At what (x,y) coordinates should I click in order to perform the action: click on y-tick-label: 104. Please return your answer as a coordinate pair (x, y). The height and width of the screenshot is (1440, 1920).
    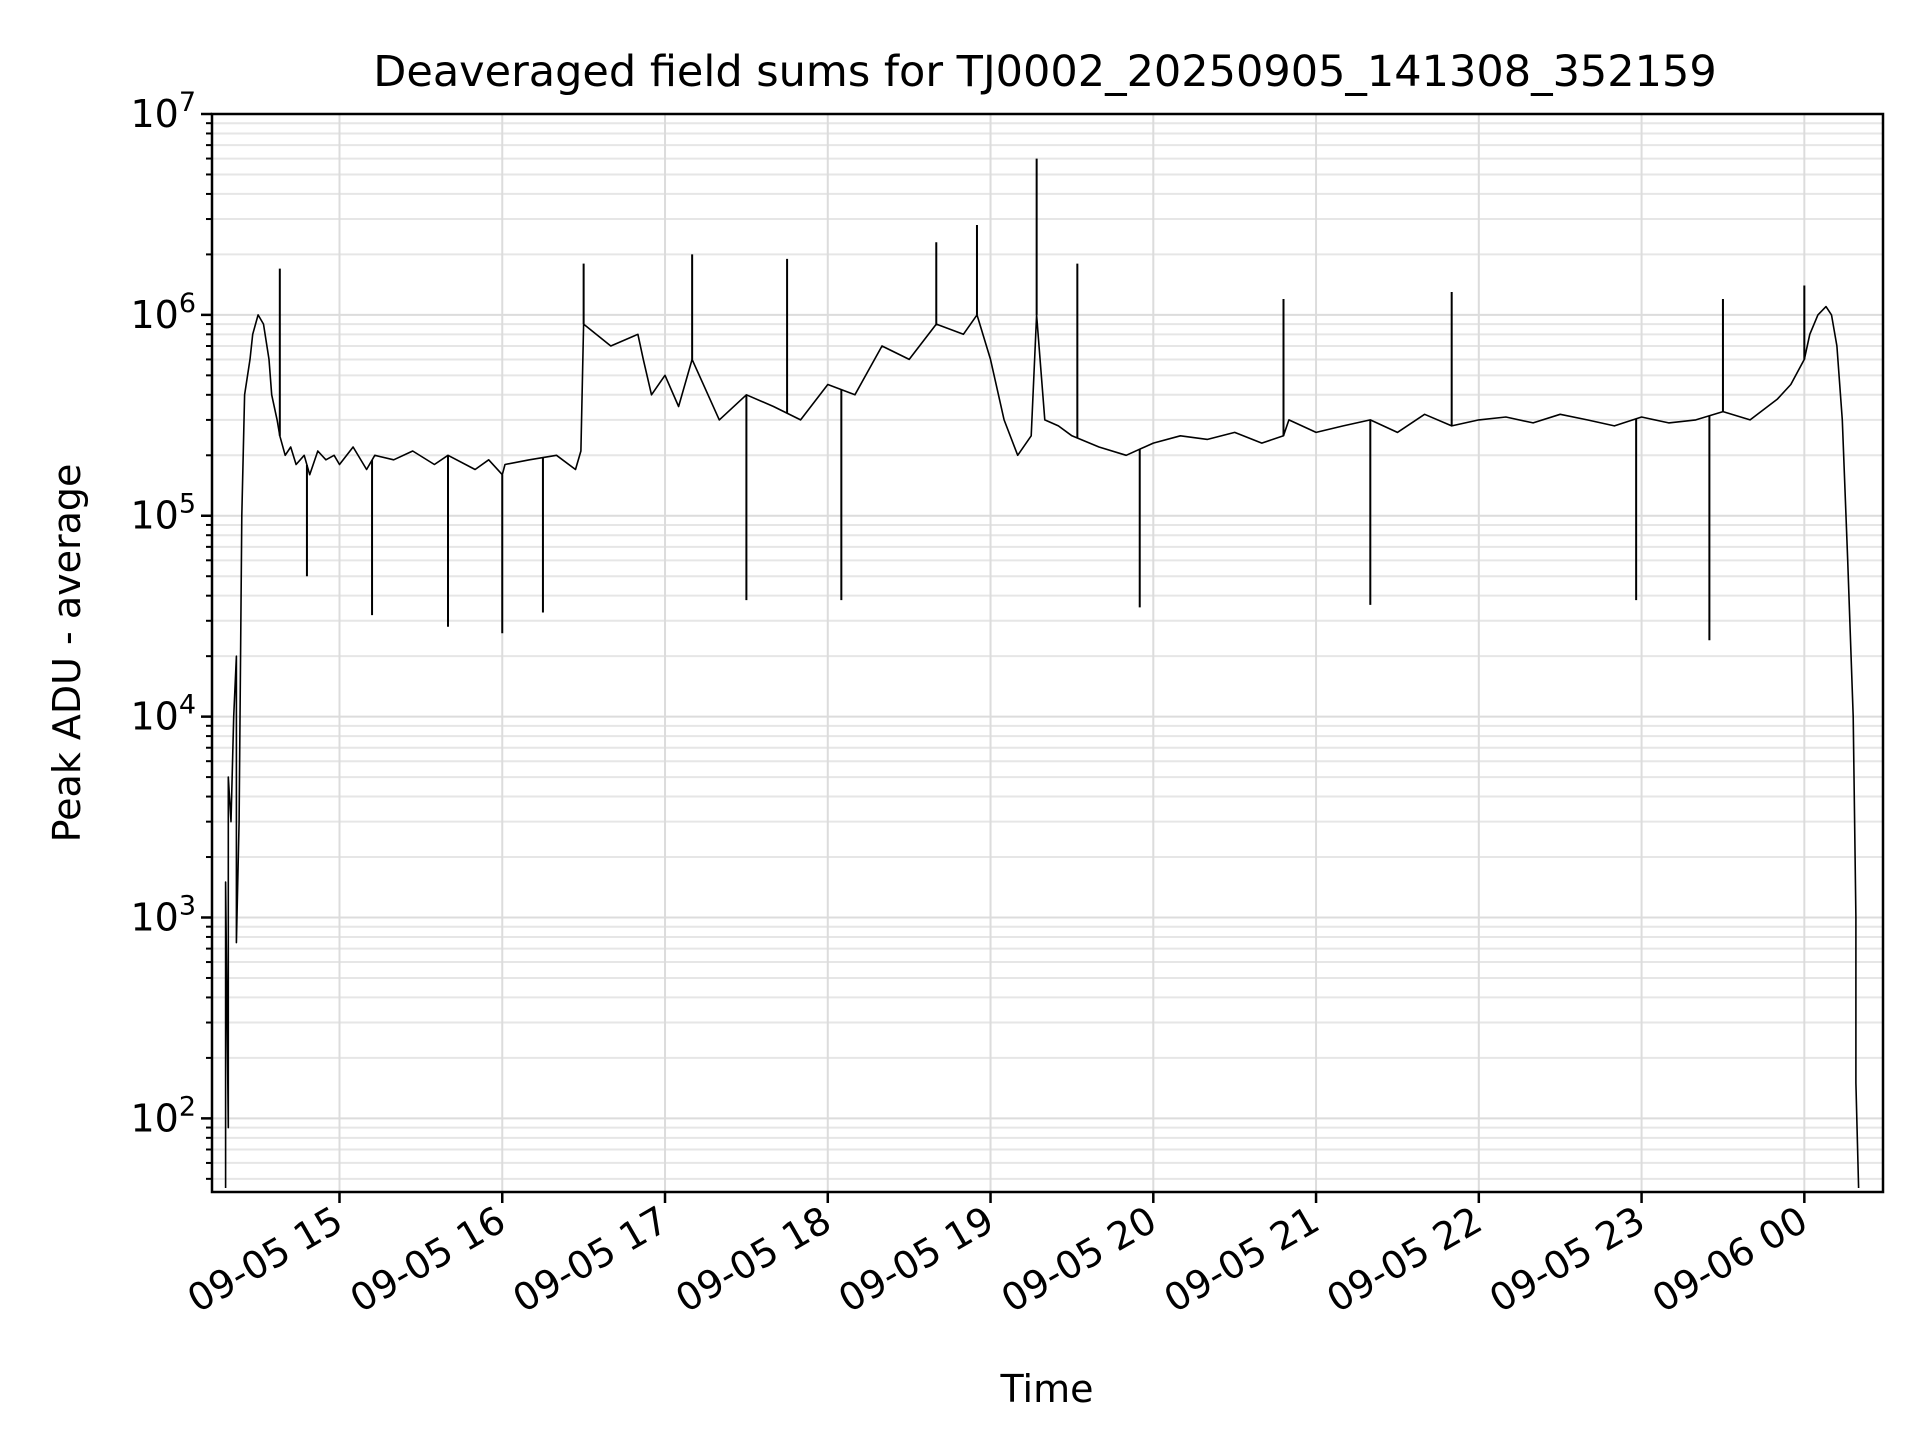
    Looking at the image, I should click on (163, 714).